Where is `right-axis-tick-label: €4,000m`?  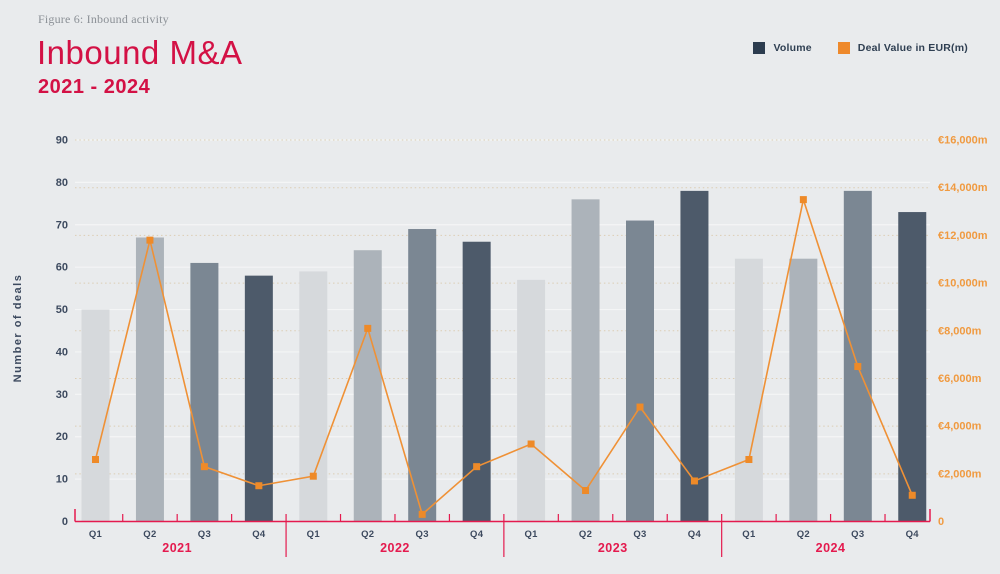 right-axis-tick-label: €4,000m is located at coordinates (960, 427).